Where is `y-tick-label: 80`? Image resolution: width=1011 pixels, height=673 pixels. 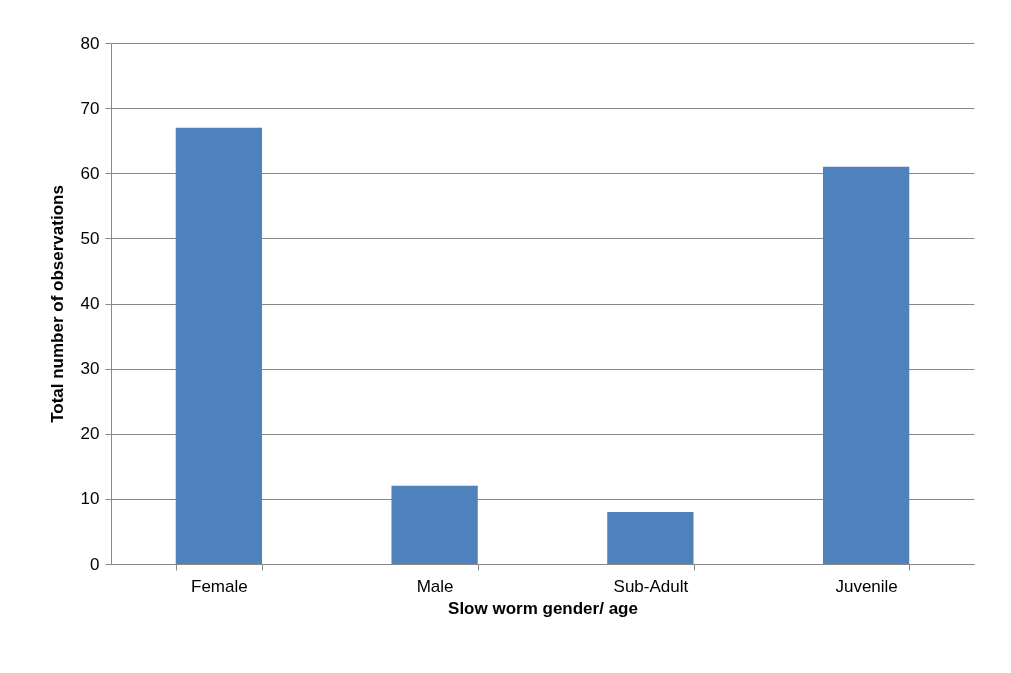 y-tick-label: 80 is located at coordinates (90, 43).